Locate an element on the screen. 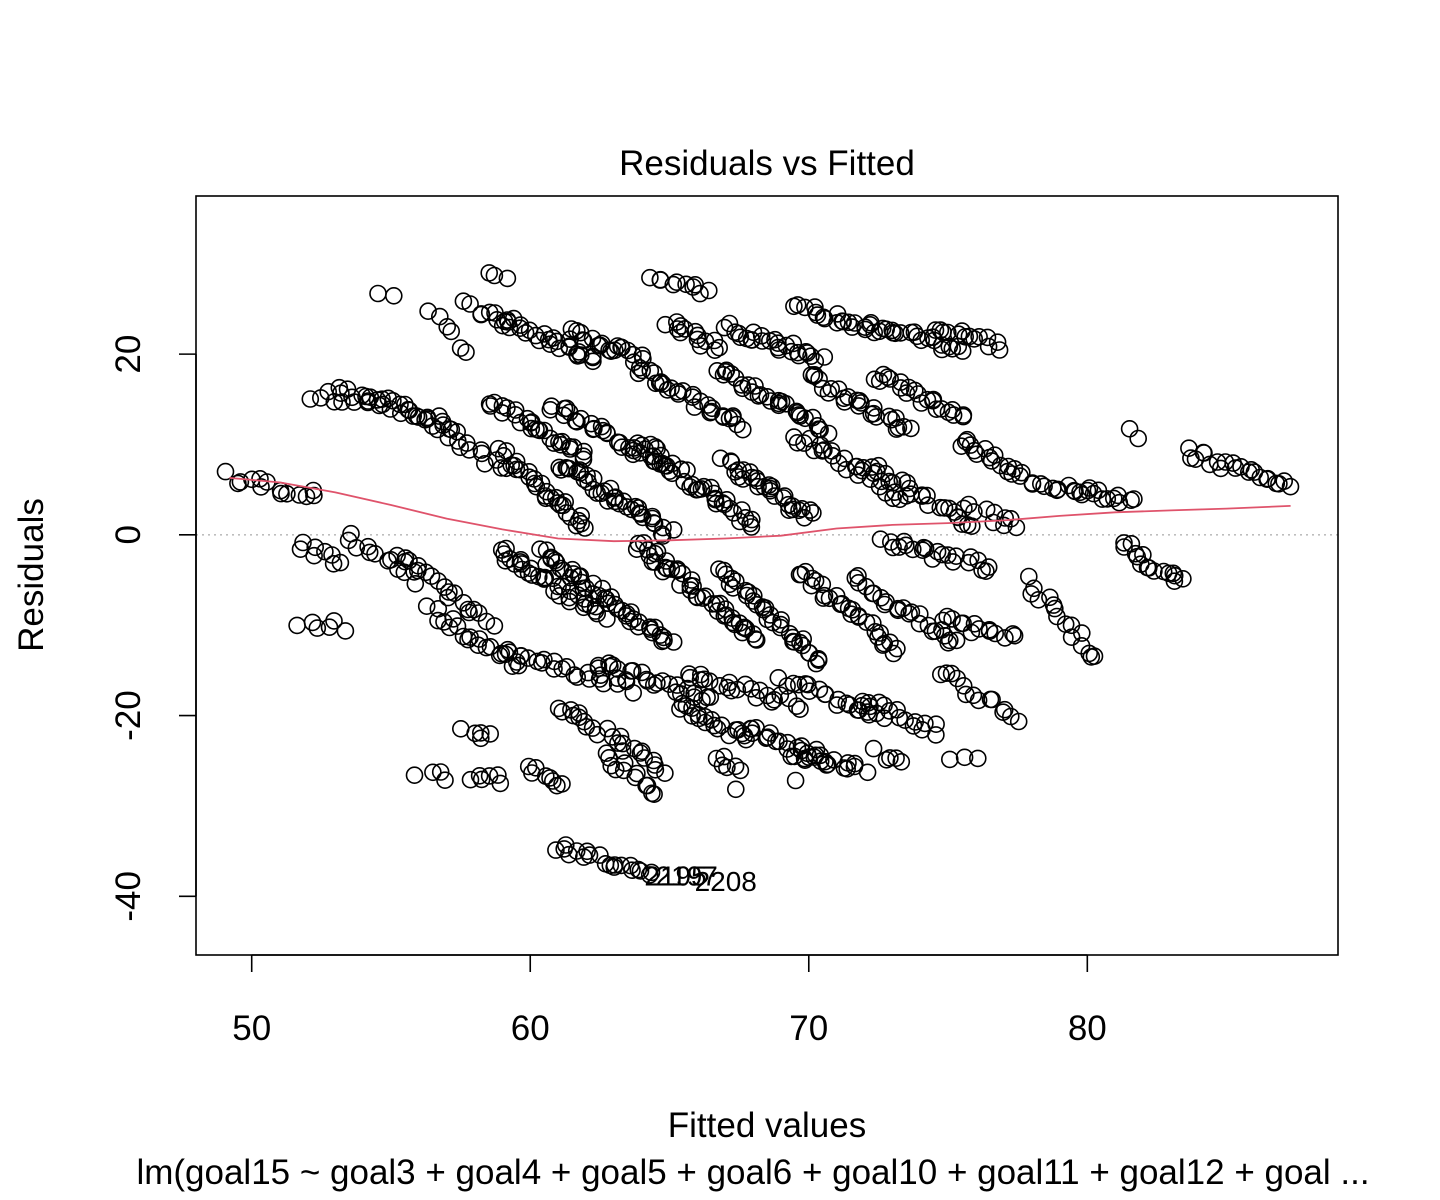 The height and width of the screenshot is (1200, 1440). outlier-label: 2208 is located at coordinates (726, 881).